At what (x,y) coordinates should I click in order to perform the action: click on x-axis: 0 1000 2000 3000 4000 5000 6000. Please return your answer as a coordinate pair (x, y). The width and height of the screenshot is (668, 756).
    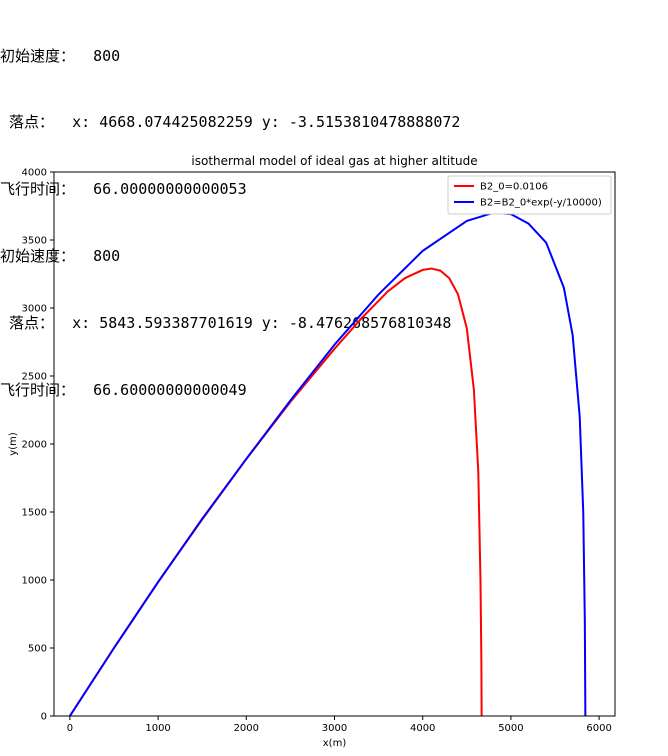
    Looking at the image, I should click on (339, 725).